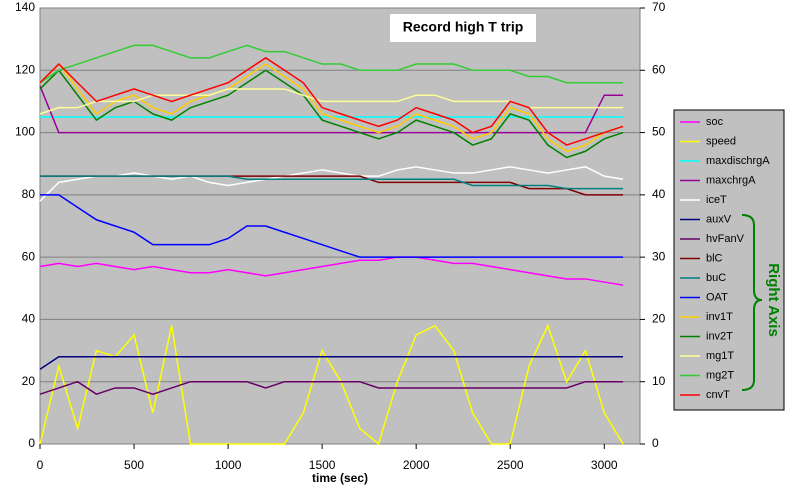  What do you see at coordinates (29, 194) in the screenshot?
I see `y-tick-label: 80` at bounding box center [29, 194].